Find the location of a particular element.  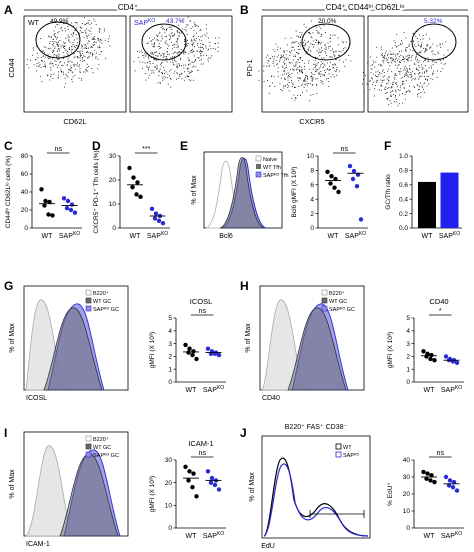

data-point-wt is located at coordinates (189, 348).